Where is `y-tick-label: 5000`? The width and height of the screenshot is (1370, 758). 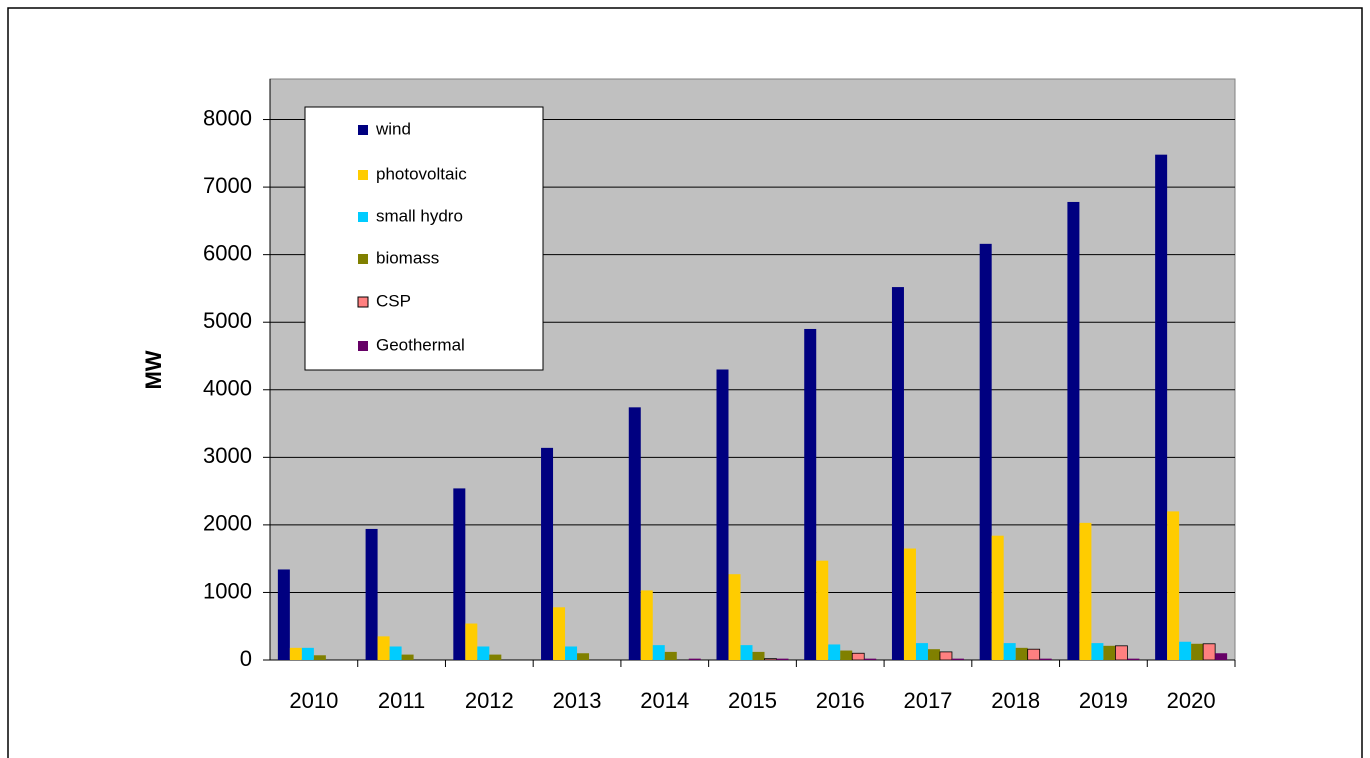
y-tick-label: 5000 is located at coordinates (227, 320).